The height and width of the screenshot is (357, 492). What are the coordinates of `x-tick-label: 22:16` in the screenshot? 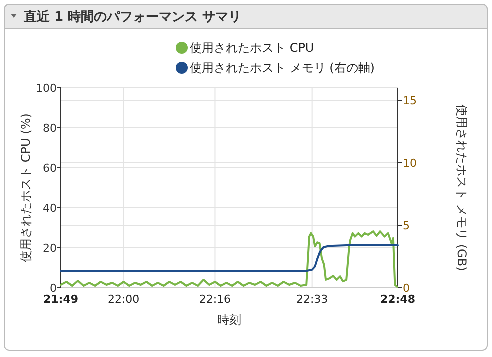 It's located at (215, 299).